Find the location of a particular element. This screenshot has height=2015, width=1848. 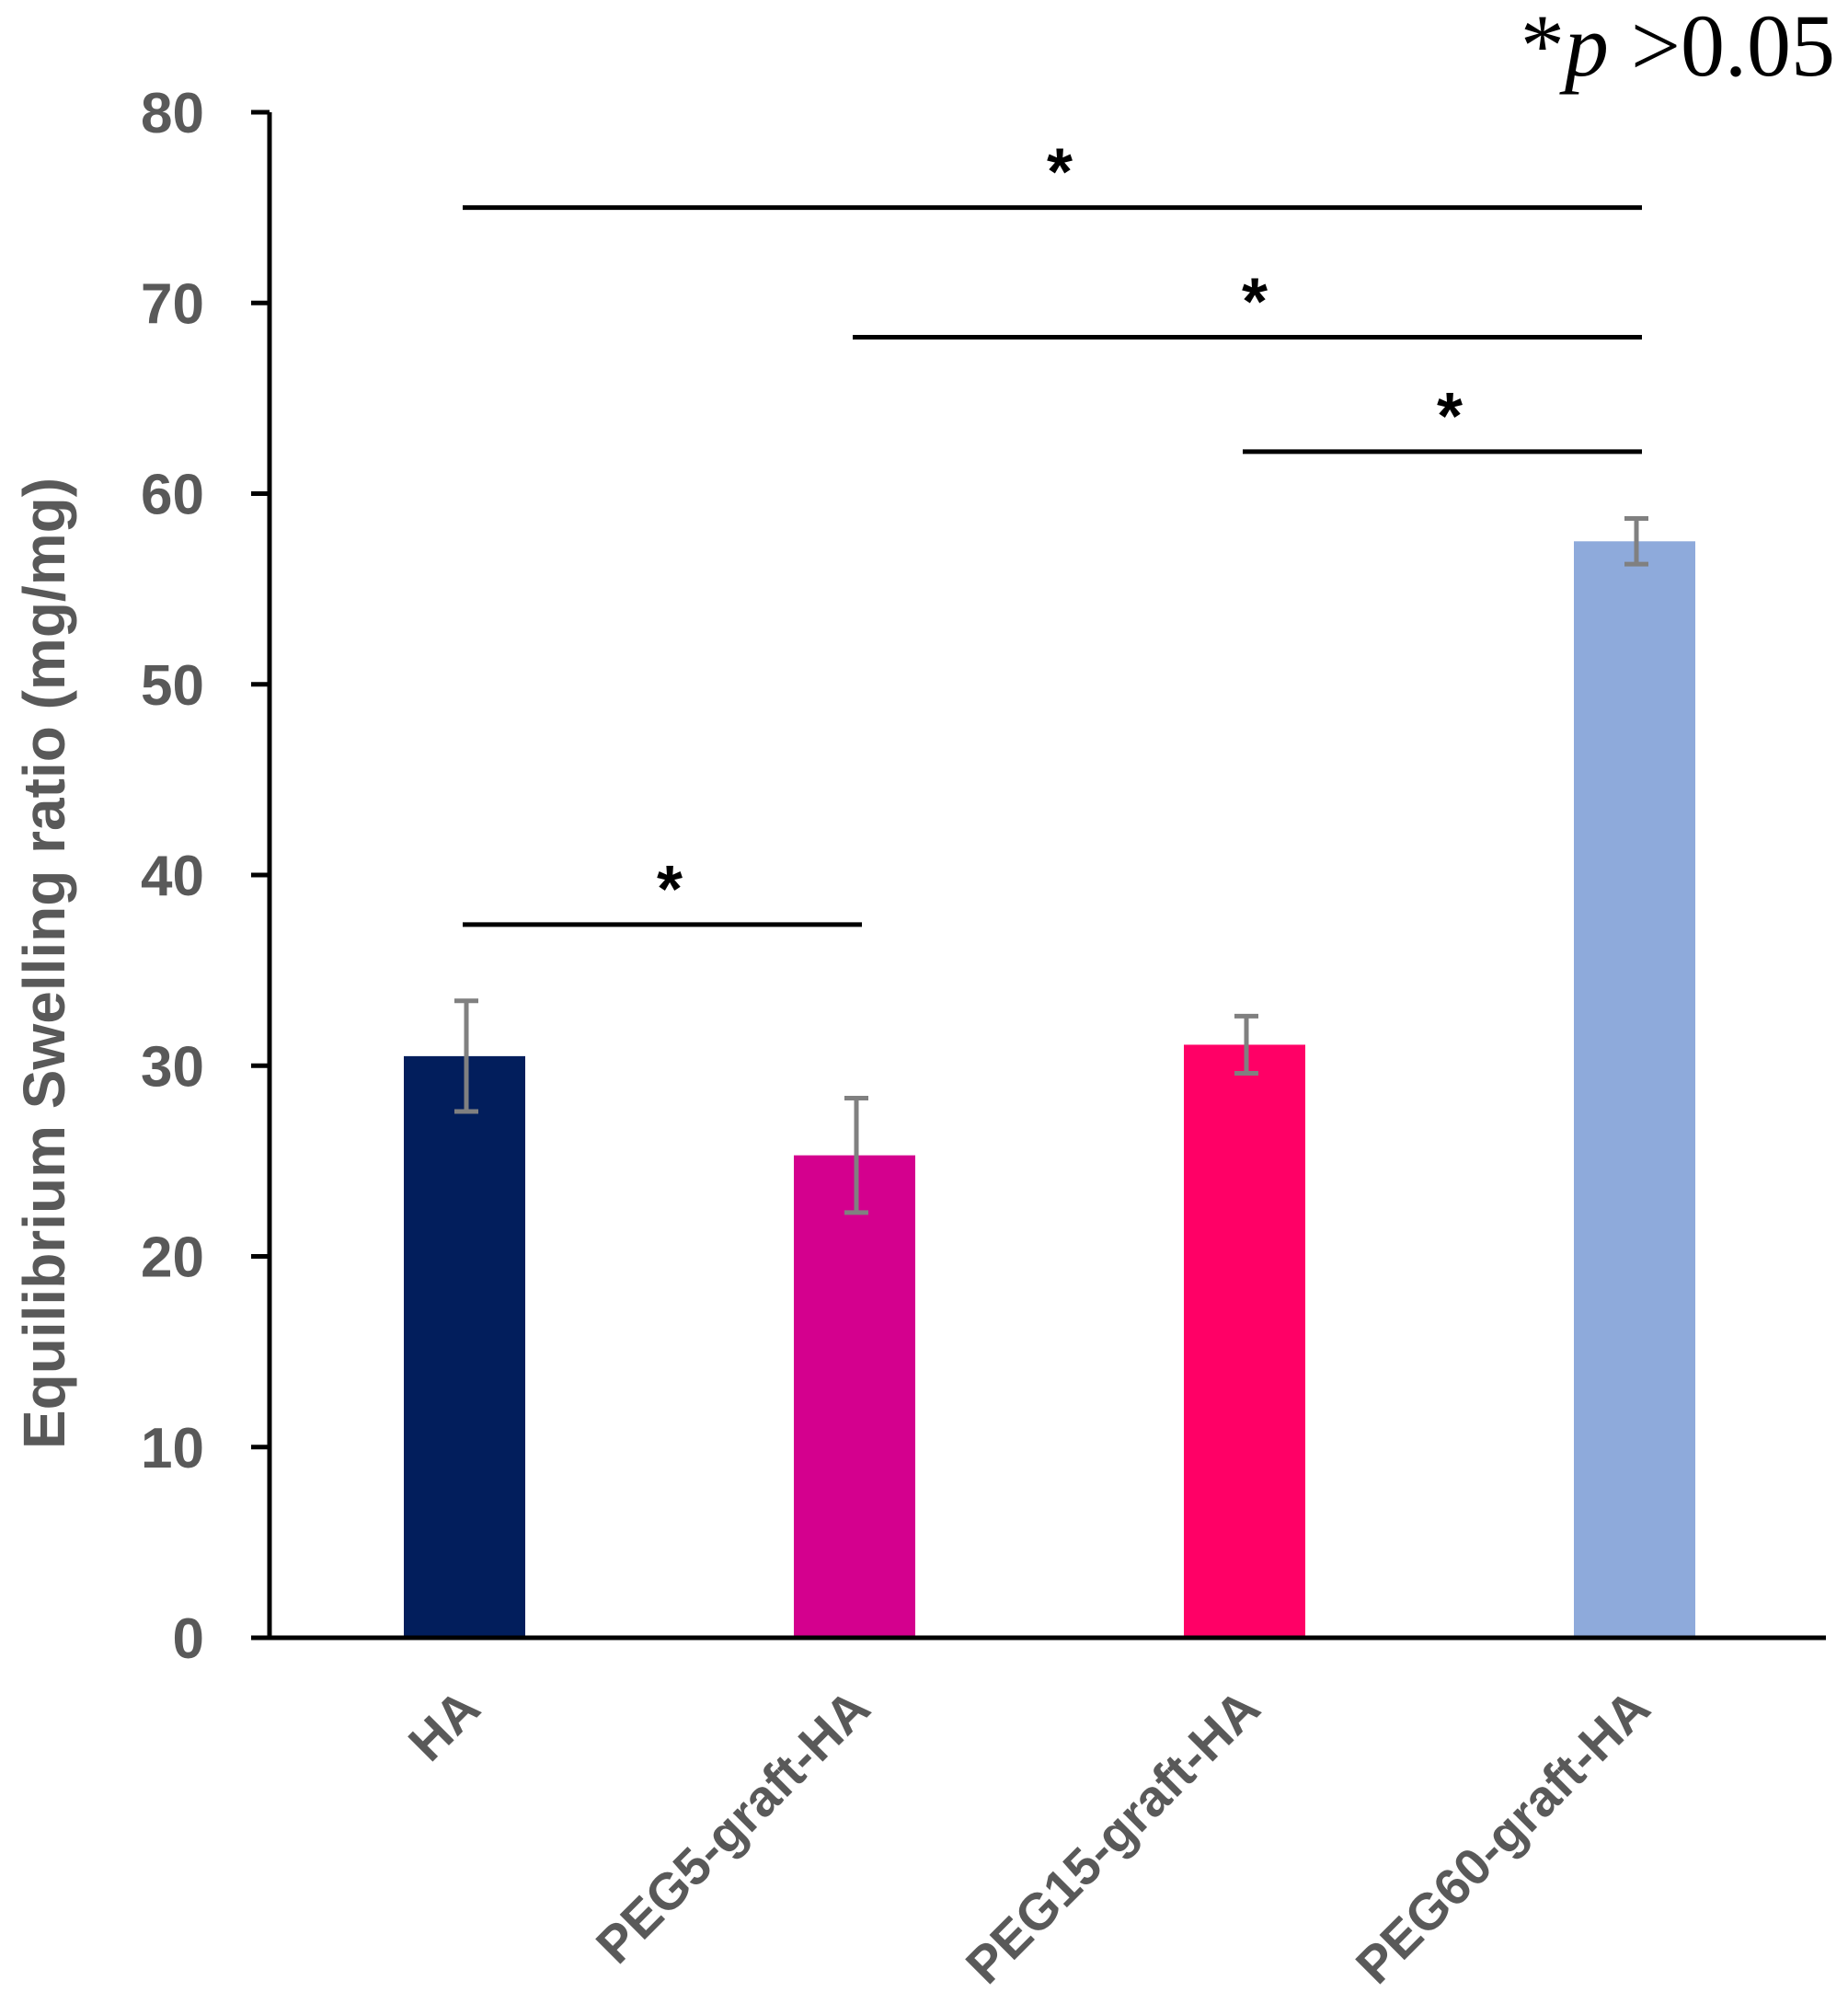

y-tick-label: 40 is located at coordinates (172, 876).